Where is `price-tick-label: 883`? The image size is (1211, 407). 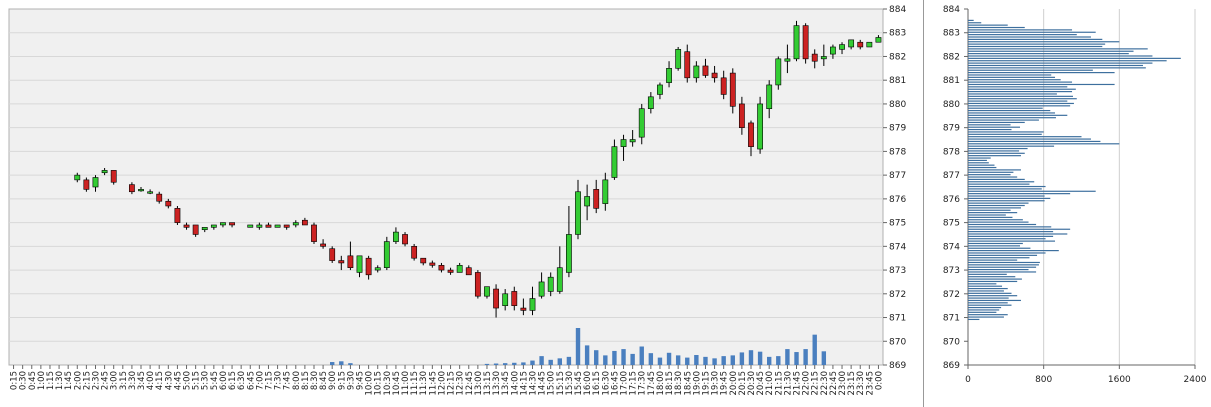
price-tick-label: 883 is located at coordinates (897, 34).